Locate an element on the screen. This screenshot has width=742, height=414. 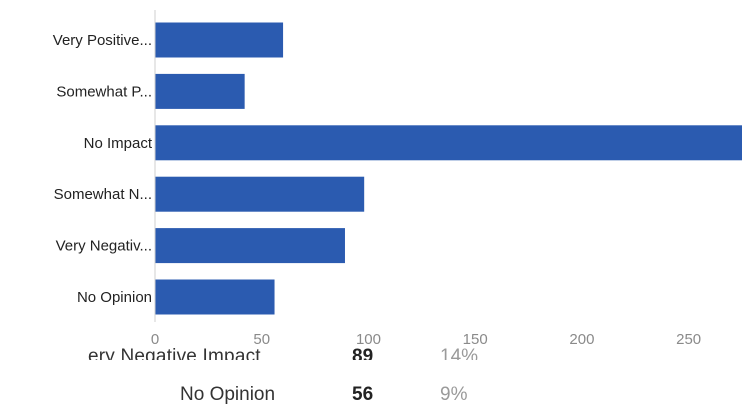
x-tick-label-3: 150 is located at coordinates (475, 339).